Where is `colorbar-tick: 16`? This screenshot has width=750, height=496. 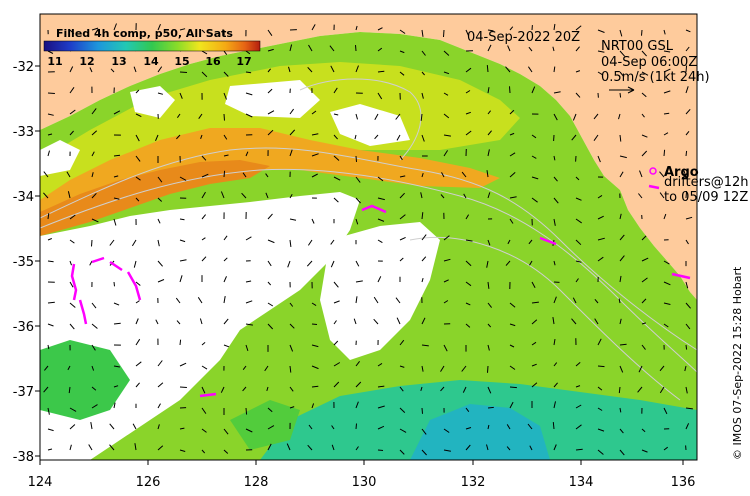
colorbar-tick: 16 is located at coordinates (213, 61).